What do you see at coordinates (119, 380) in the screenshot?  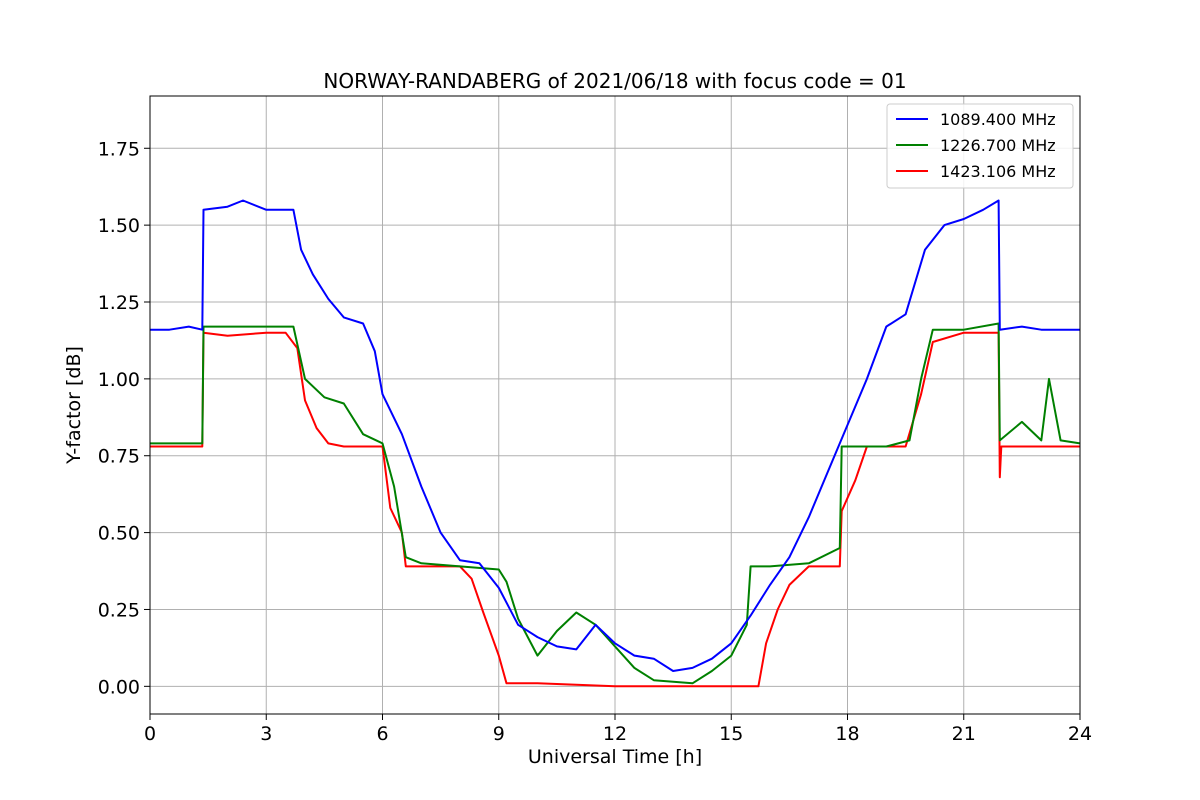 I see `y-tick-label: 1.00` at bounding box center [119, 380].